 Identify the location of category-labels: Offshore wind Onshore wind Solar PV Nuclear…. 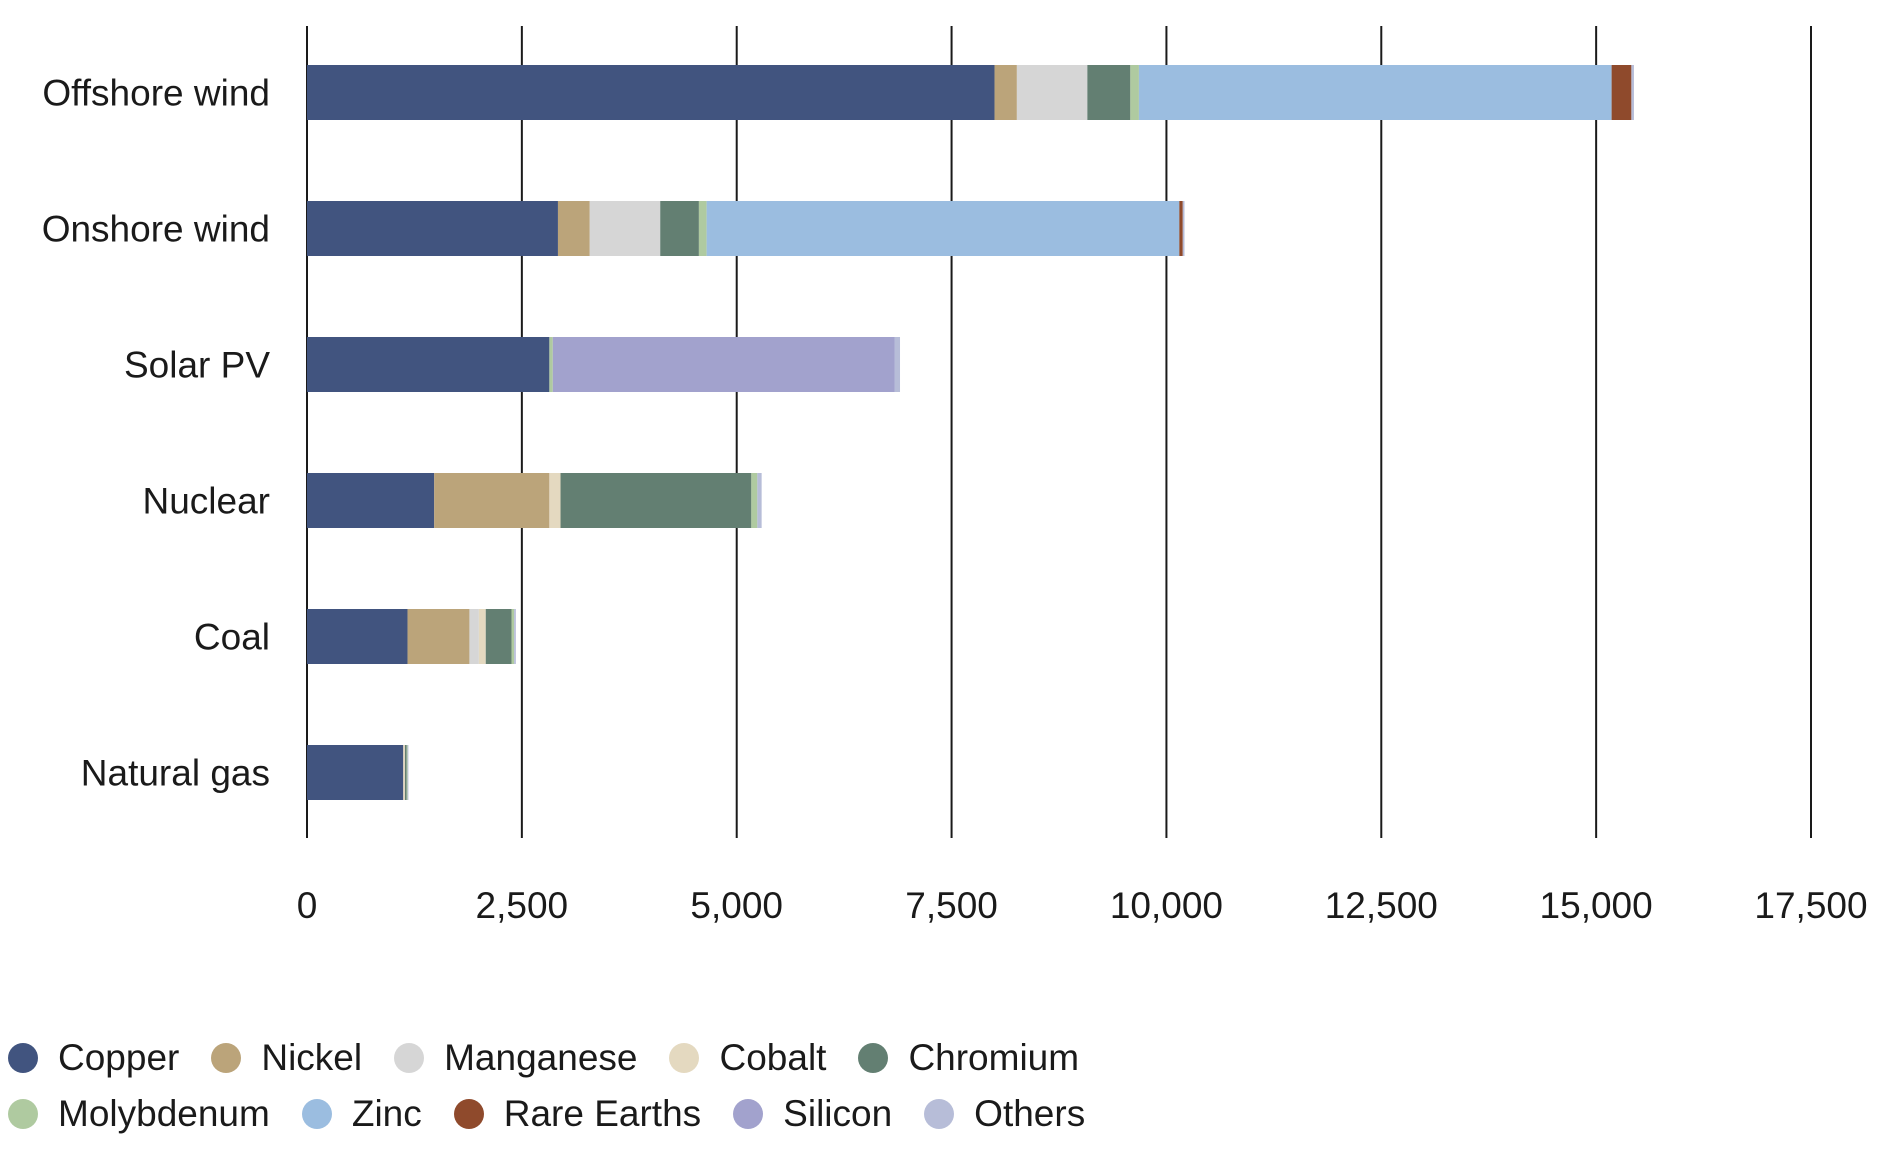
(156, 433).